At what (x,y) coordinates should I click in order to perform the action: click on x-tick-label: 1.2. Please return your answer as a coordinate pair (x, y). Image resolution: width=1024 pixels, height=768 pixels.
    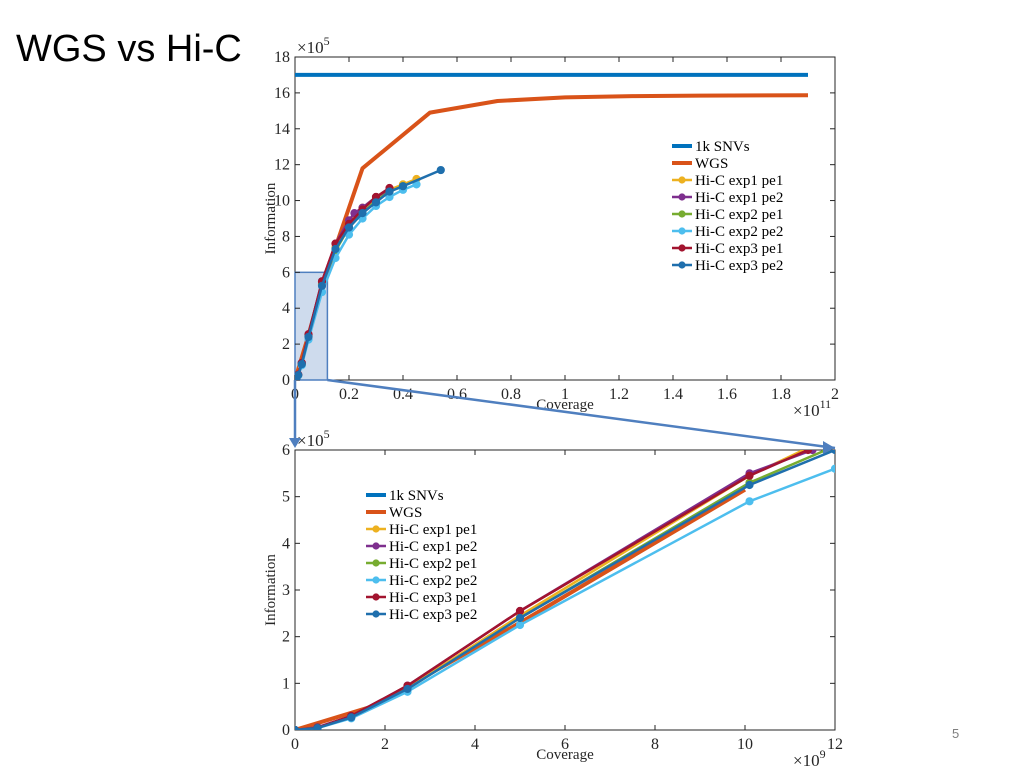
    Looking at the image, I should click on (619, 394).